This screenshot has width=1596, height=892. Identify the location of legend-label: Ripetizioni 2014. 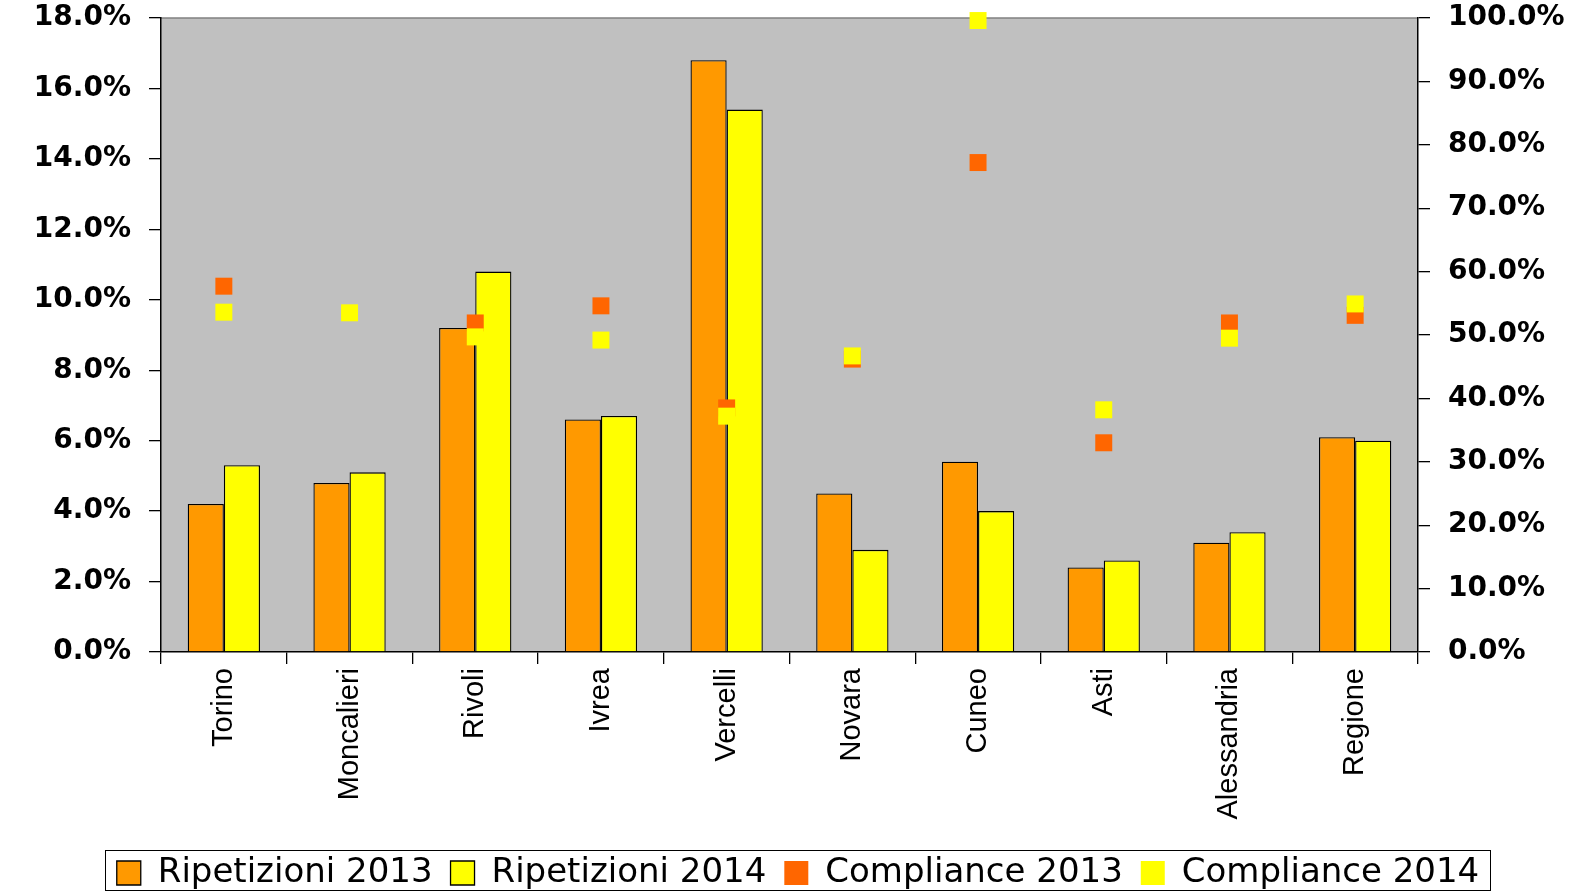
(629, 869).